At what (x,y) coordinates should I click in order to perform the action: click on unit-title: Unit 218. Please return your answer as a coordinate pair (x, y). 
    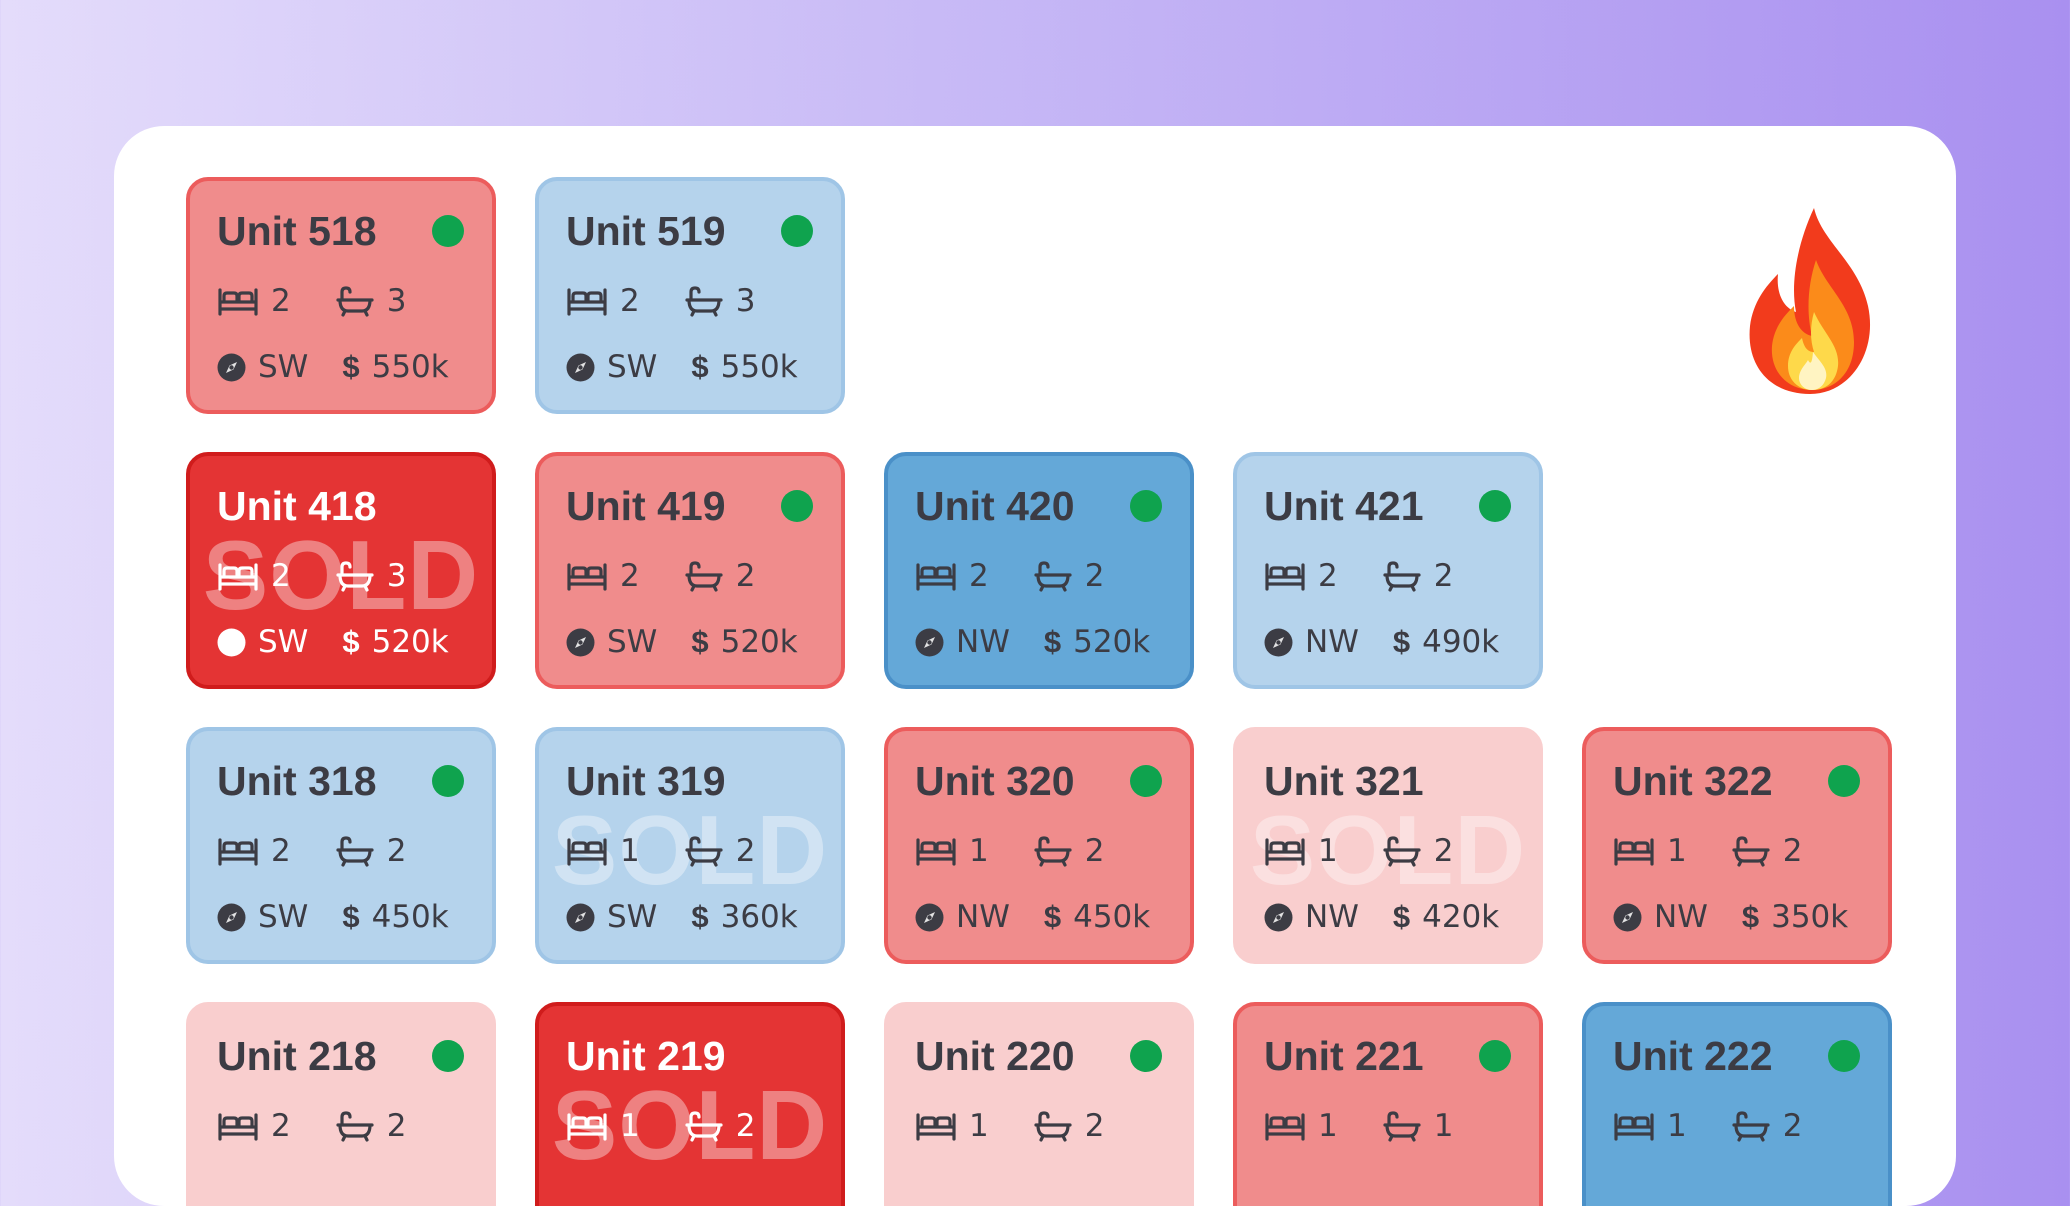
    Looking at the image, I should click on (297, 1056).